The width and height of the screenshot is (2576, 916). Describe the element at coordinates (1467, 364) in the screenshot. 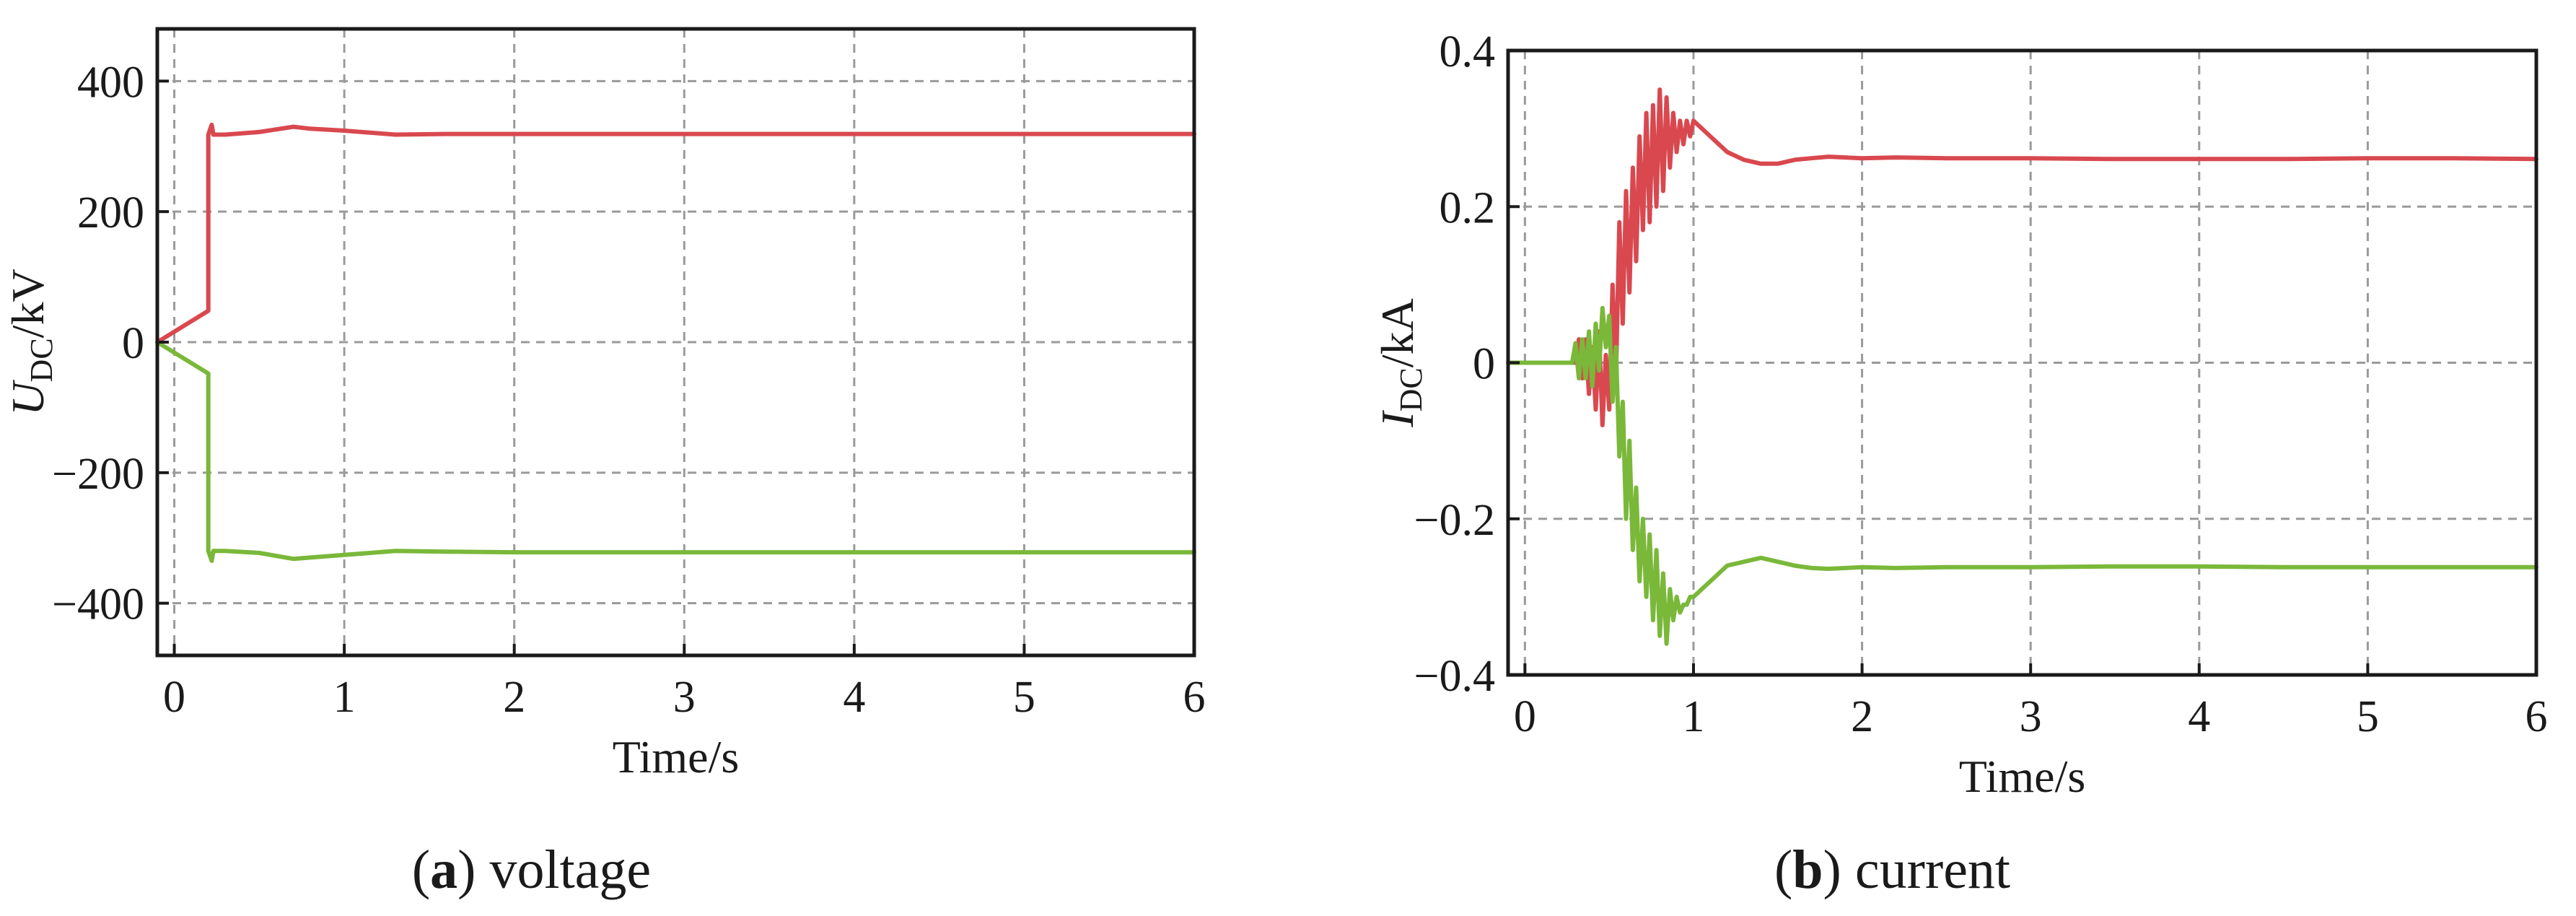

I see `y-tick-labels: −0.4 −0.2 0 0.2 0.4` at that location.